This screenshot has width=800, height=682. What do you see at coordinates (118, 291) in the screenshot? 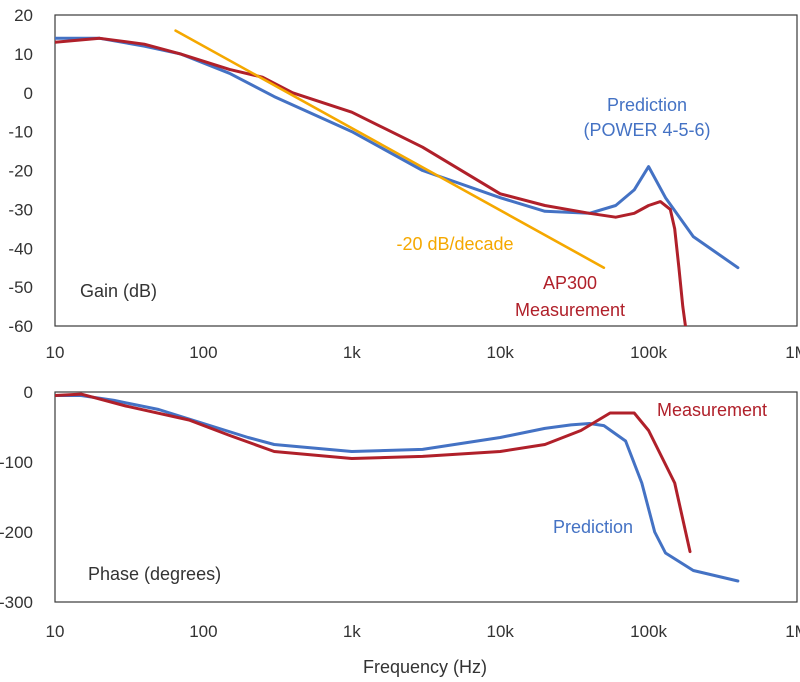
I see `gain-y-axis-label: Gain (dB)` at bounding box center [118, 291].